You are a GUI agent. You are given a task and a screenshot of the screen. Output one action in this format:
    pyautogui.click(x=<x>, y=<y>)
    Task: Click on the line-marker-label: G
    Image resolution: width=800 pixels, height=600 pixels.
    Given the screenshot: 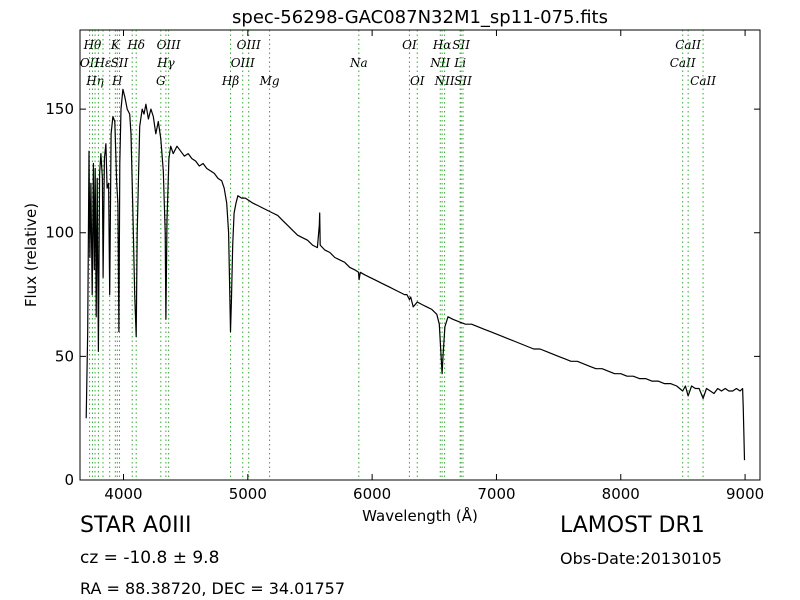 What is the action you would take?
    pyautogui.click(x=161, y=81)
    